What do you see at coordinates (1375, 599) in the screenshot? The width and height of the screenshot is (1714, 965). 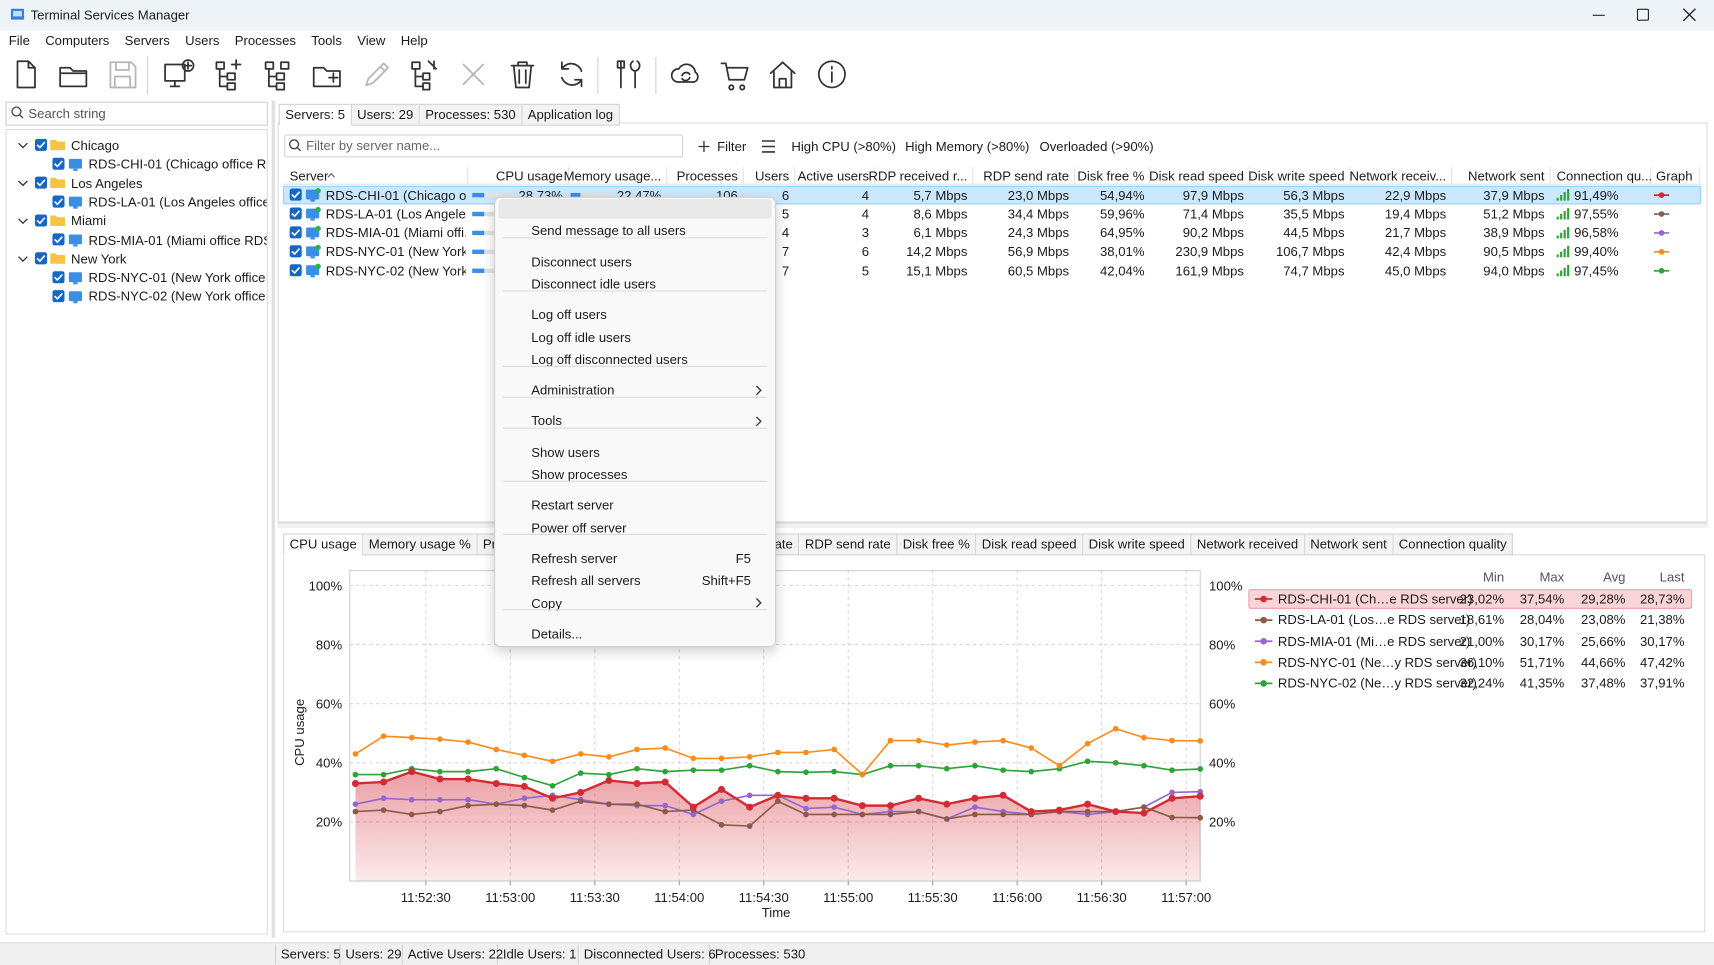 I see `legend-name: RDS-CHI-01 (Ch…e RDS server)` at bounding box center [1375, 599].